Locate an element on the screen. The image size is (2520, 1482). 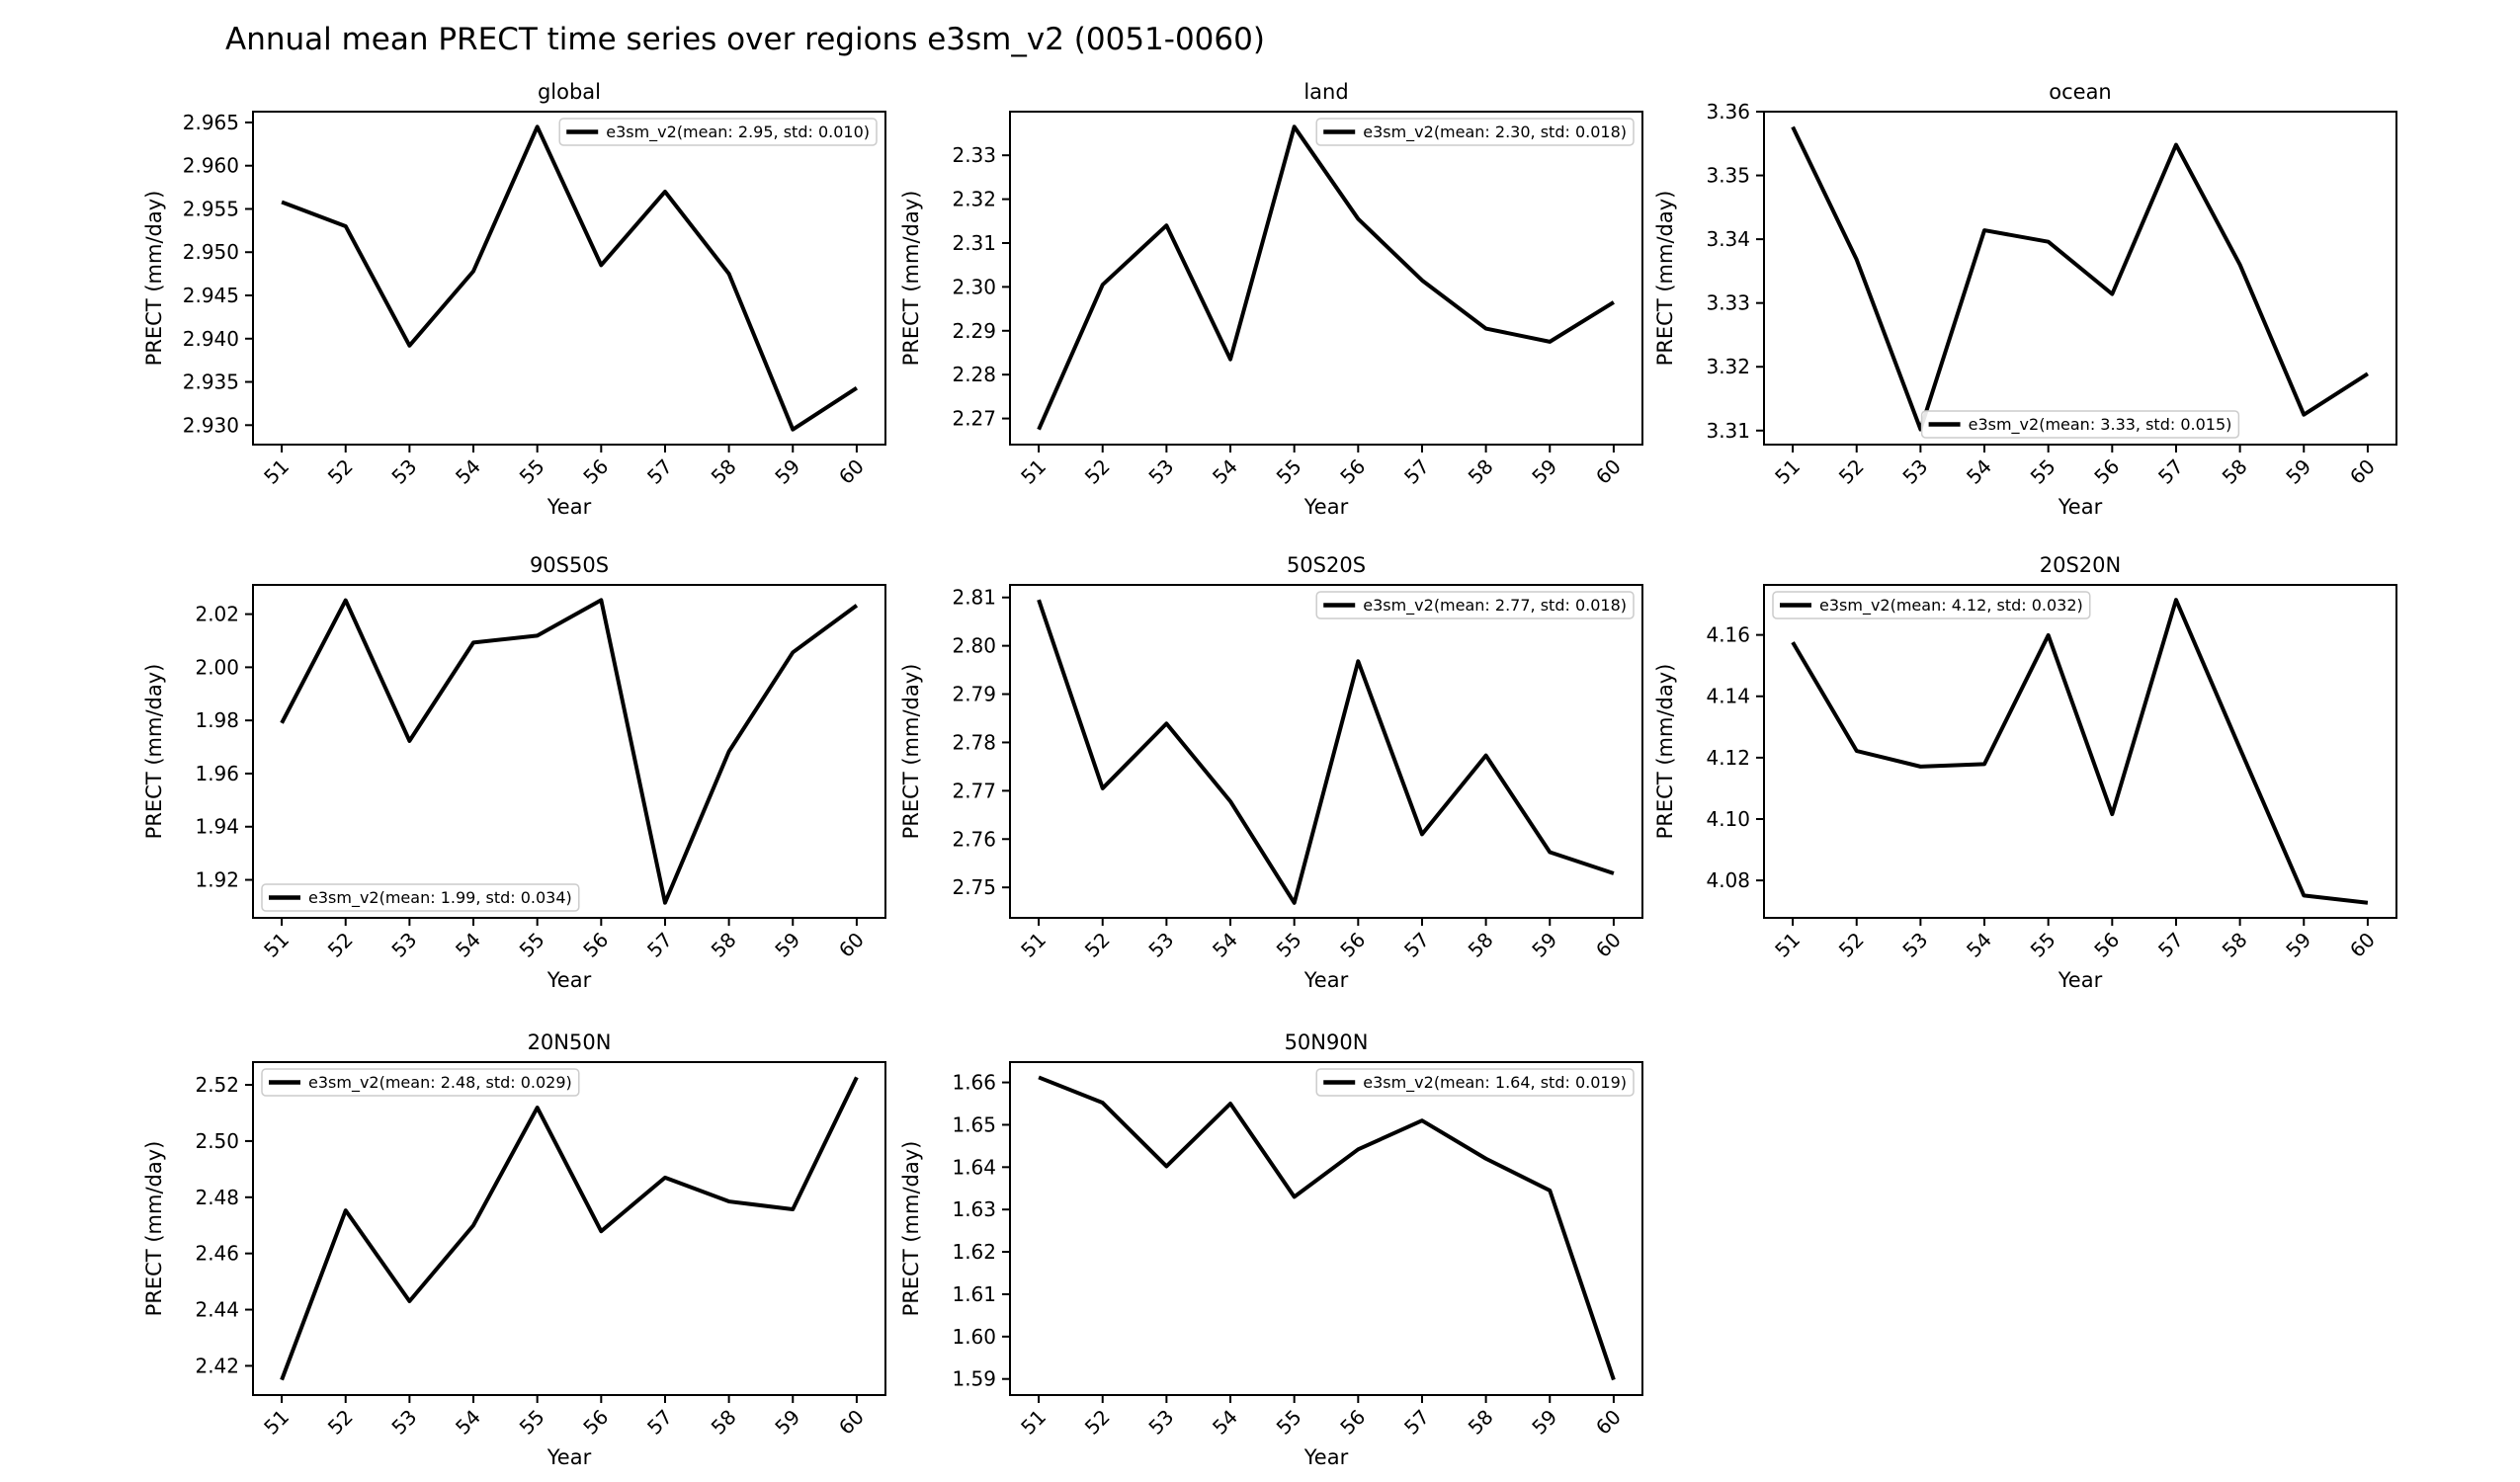
y-tick-label: 1.98 is located at coordinates (217, 720).